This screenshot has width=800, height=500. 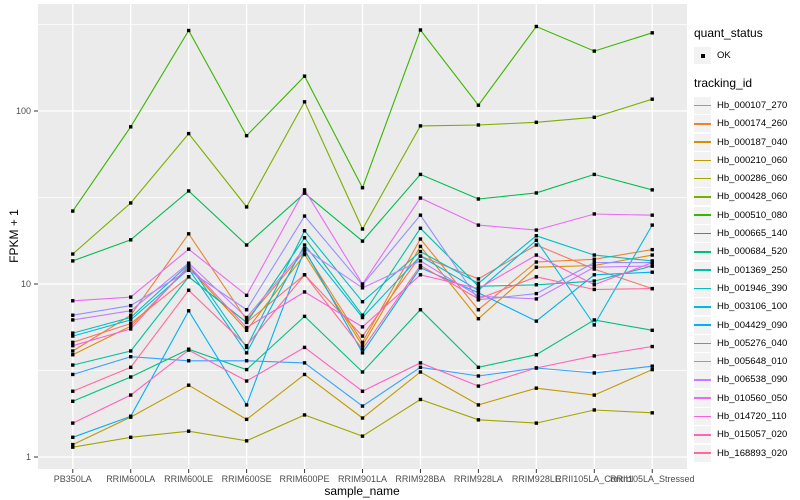 I want to click on legend-item-ok: OK, so click(x=747, y=55).